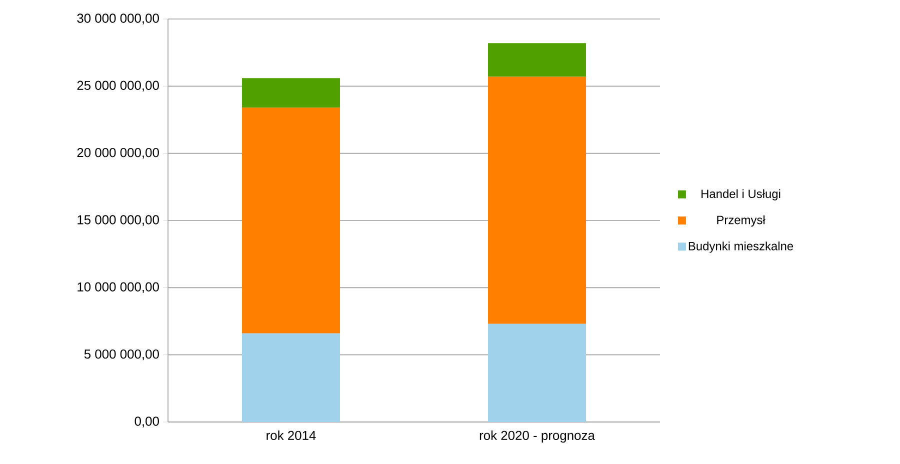 Image resolution: width=900 pixels, height=464 pixels. What do you see at coordinates (741, 221) in the screenshot?
I see `text: Przemysł` at bounding box center [741, 221].